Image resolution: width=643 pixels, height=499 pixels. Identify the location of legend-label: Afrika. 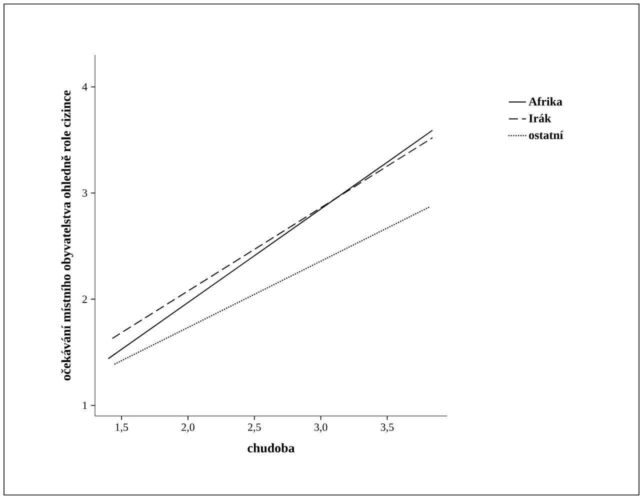
(545, 101).